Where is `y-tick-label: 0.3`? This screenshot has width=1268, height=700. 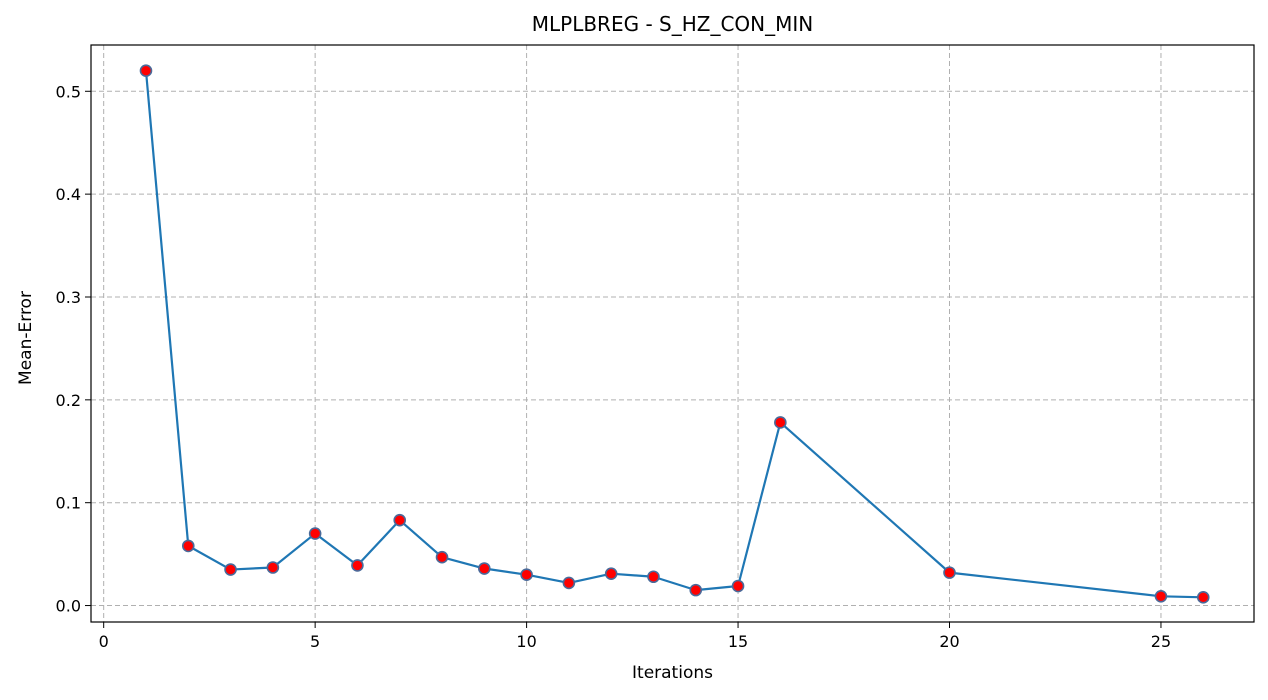 y-tick-label: 0.3 is located at coordinates (68, 297).